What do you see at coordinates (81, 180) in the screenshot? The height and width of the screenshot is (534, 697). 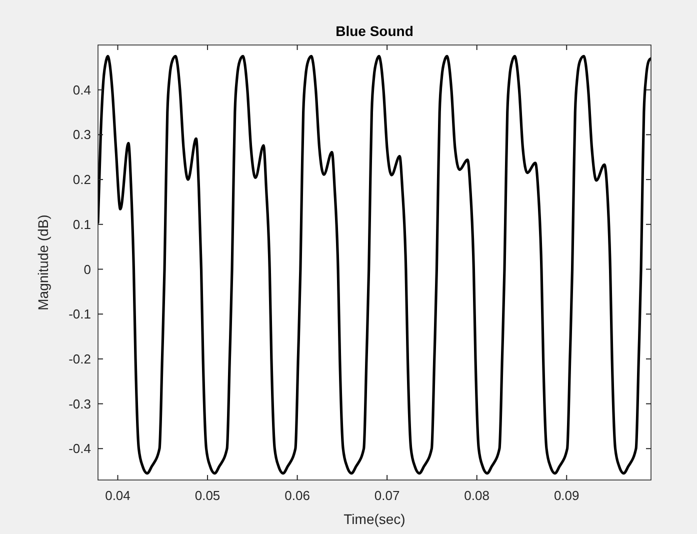 I see `y-tick-label: 0.2` at bounding box center [81, 180].